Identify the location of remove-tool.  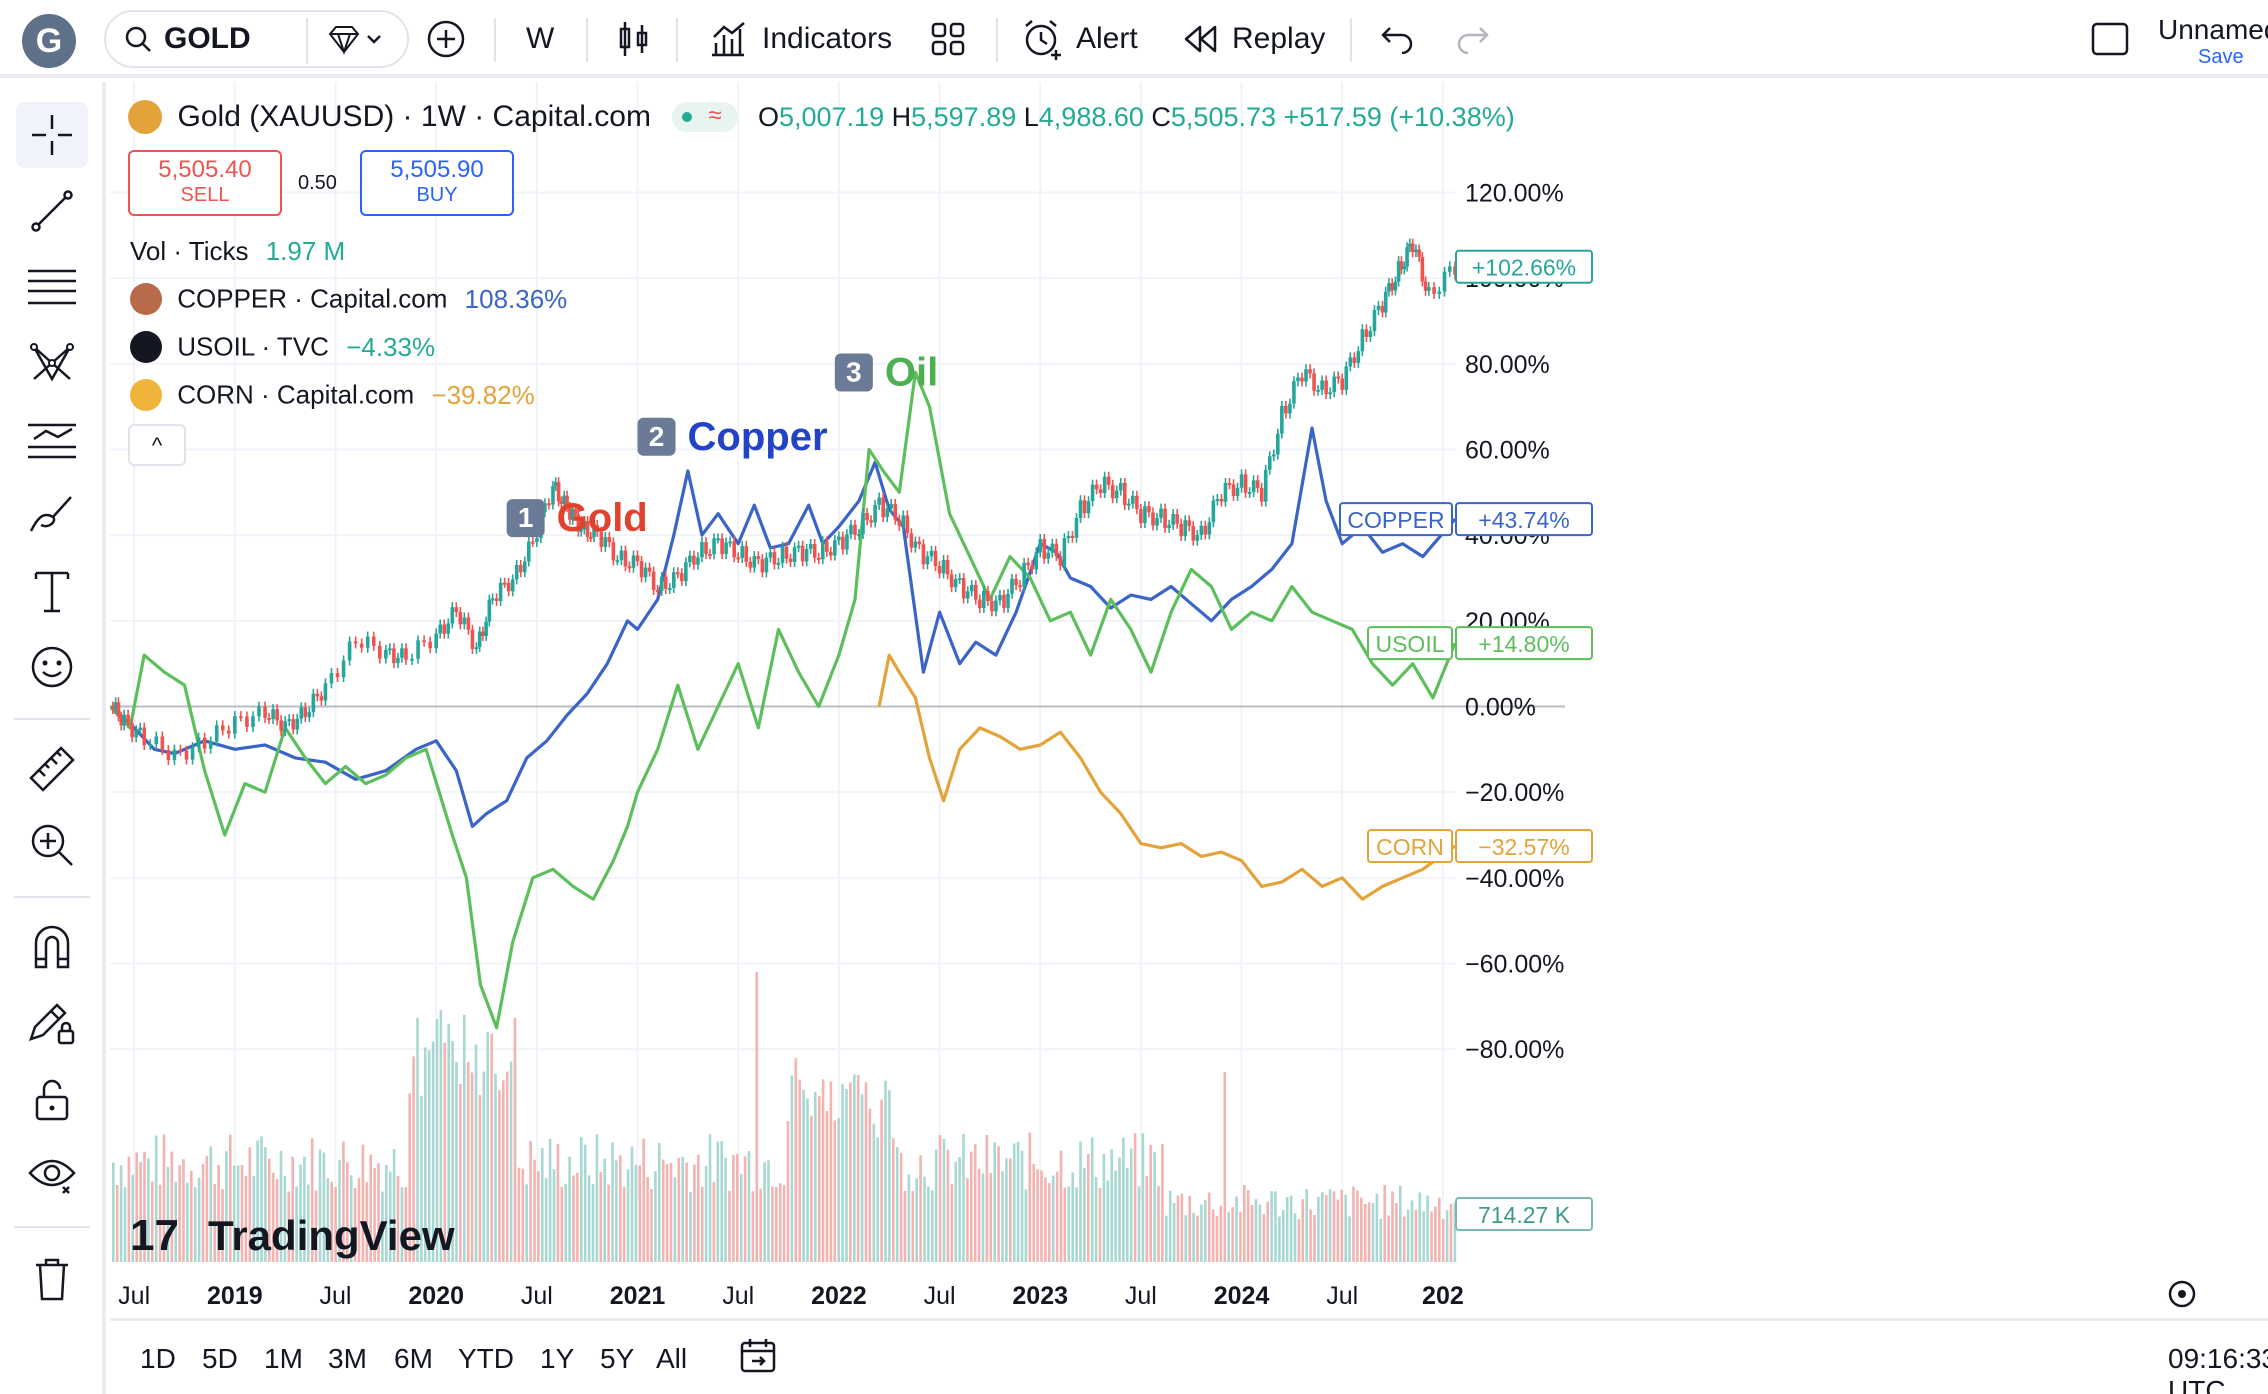
(52, 1279).